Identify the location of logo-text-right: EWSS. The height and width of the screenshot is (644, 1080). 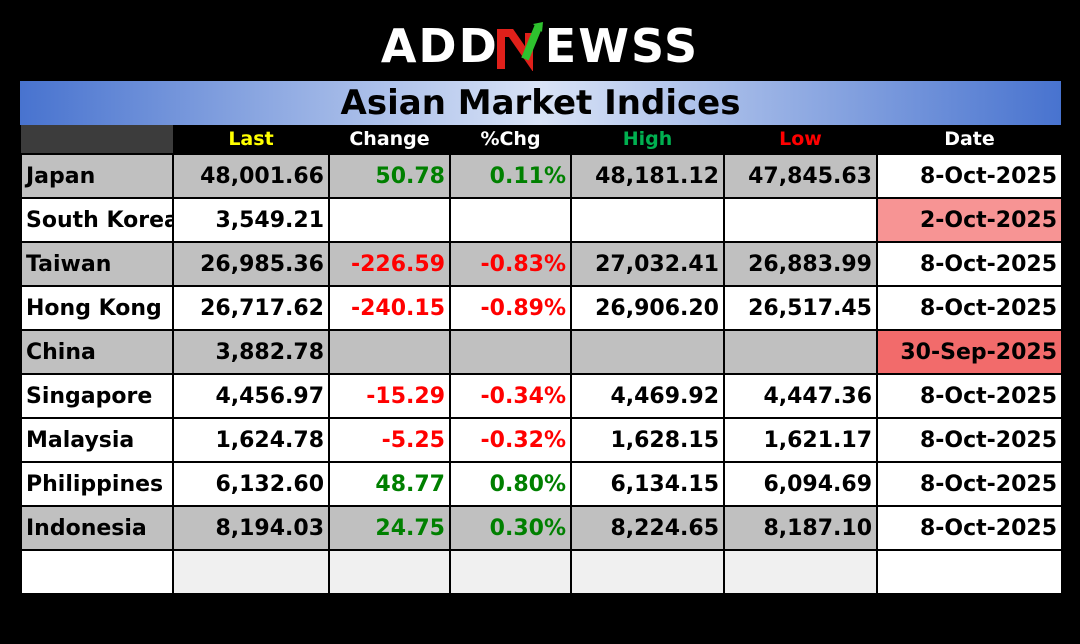
(622, 46).